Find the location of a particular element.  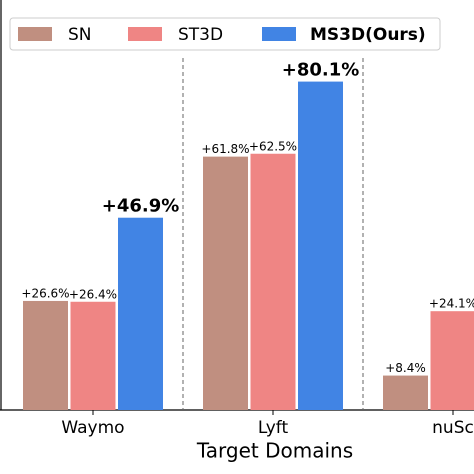

legend-label: MS3D(Ours) is located at coordinates (368, 35).